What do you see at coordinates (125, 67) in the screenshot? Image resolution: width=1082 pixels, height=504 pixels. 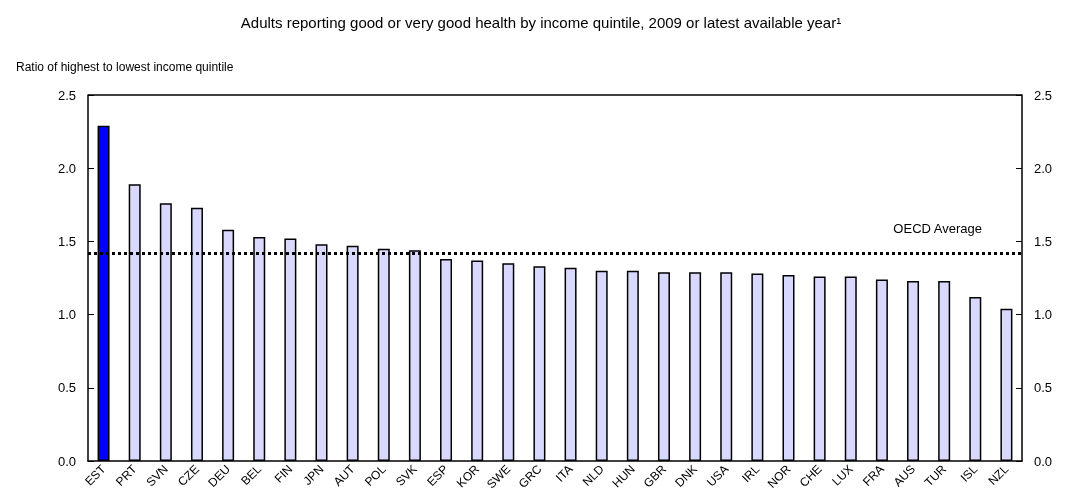 I see `y-axis-title: Ratio of highest to lowest income quintile` at bounding box center [125, 67].